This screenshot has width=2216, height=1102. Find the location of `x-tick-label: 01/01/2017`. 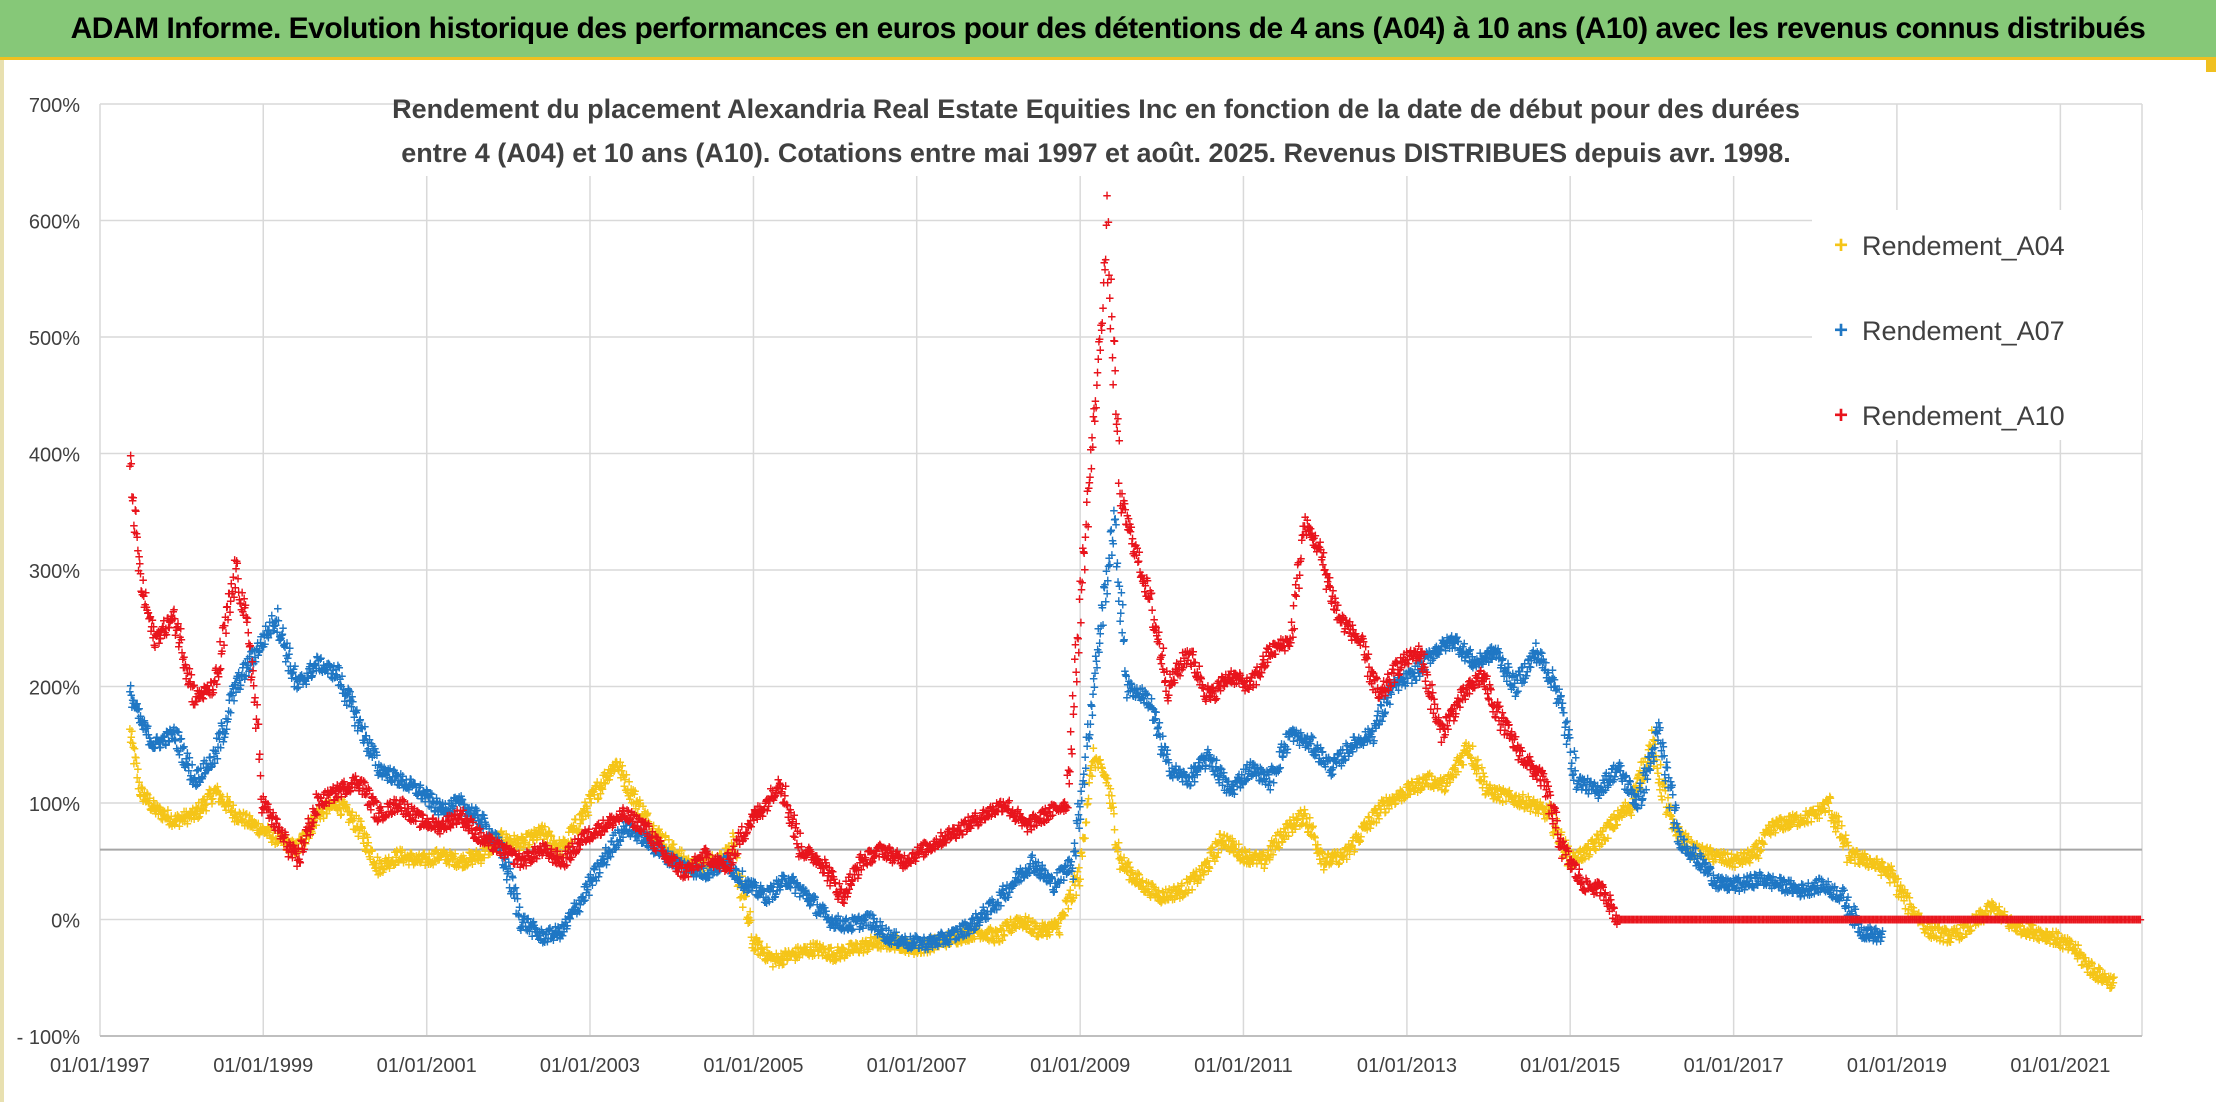

x-tick-label: 01/01/2017 is located at coordinates (1734, 1066).